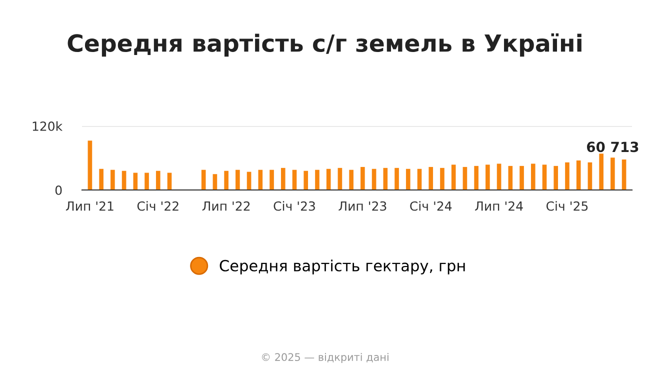 The image size is (650, 379). I want to click on x-tick-label: Січ '22, so click(157, 206).